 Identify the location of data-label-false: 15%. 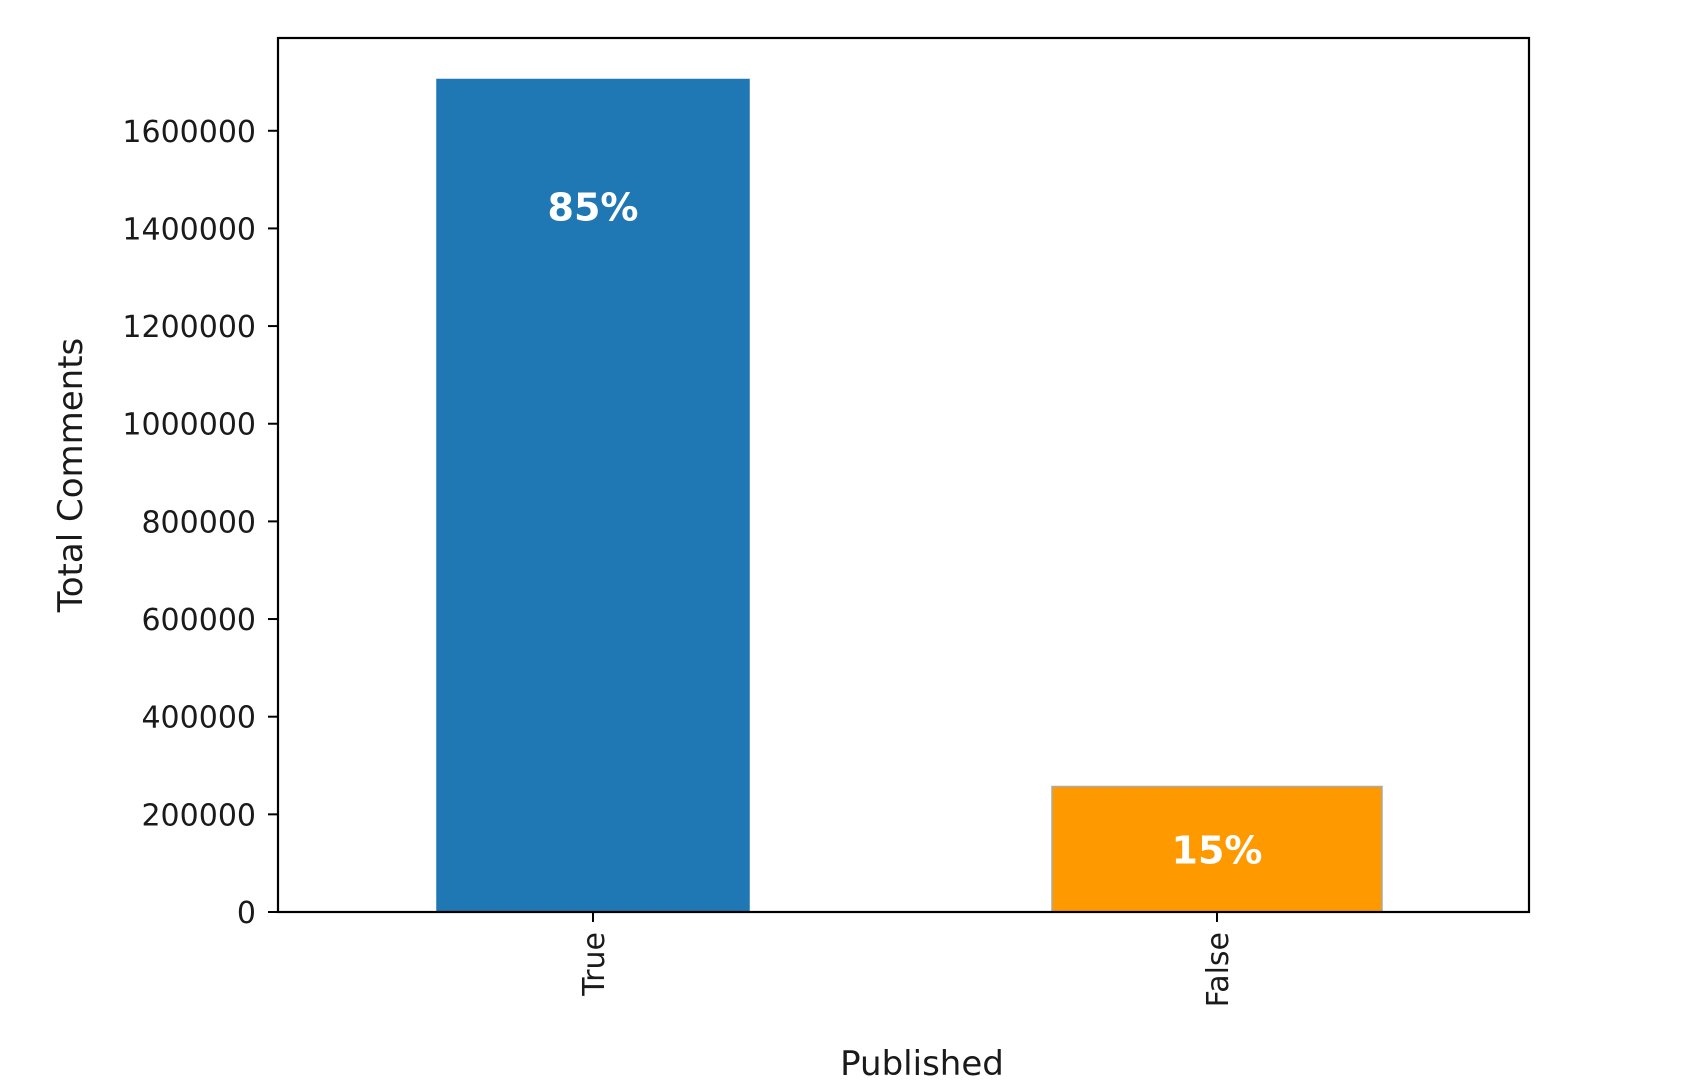
(1217, 851).